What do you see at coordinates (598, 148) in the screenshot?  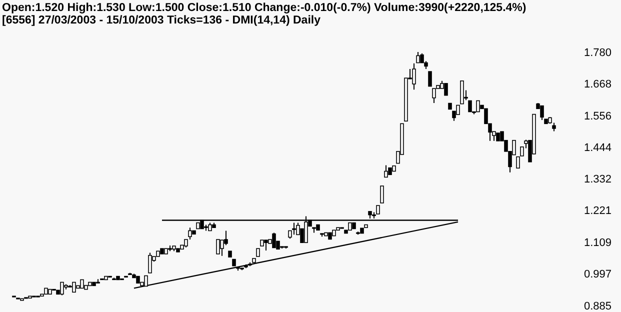 I see `y-tick-label: 1.444` at bounding box center [598, 148].